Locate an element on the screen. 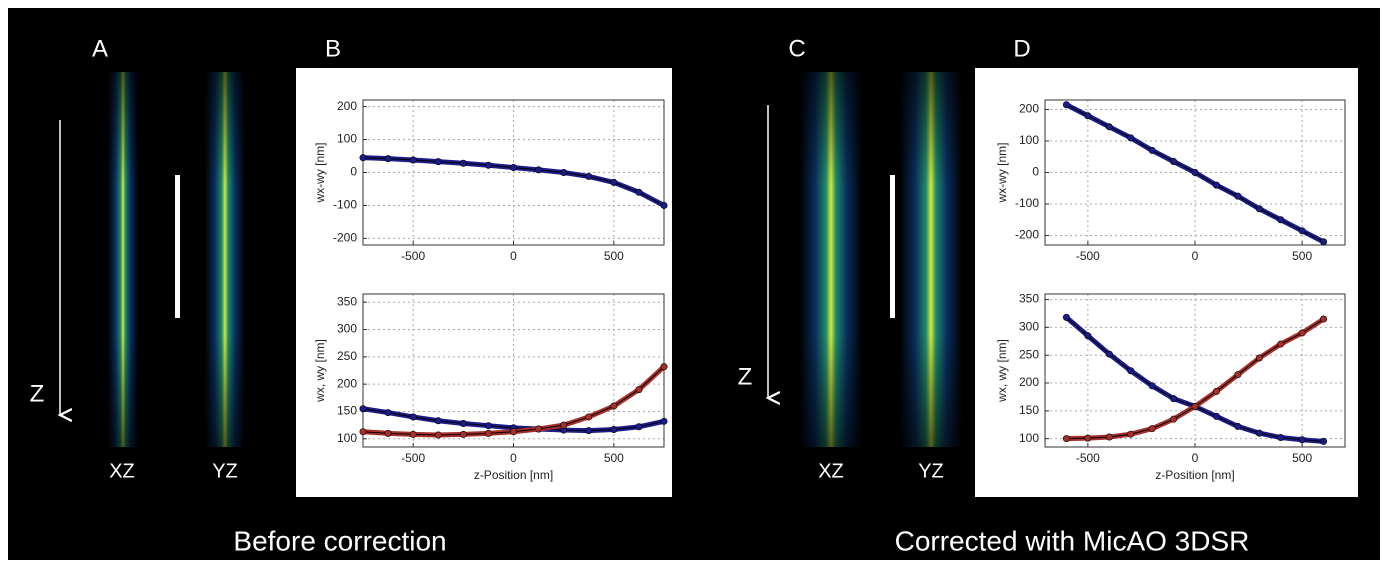 This screenshot has height=568, width=1387. y-axis-label: wx-wy [nm] is located at coordinates (320, 173).